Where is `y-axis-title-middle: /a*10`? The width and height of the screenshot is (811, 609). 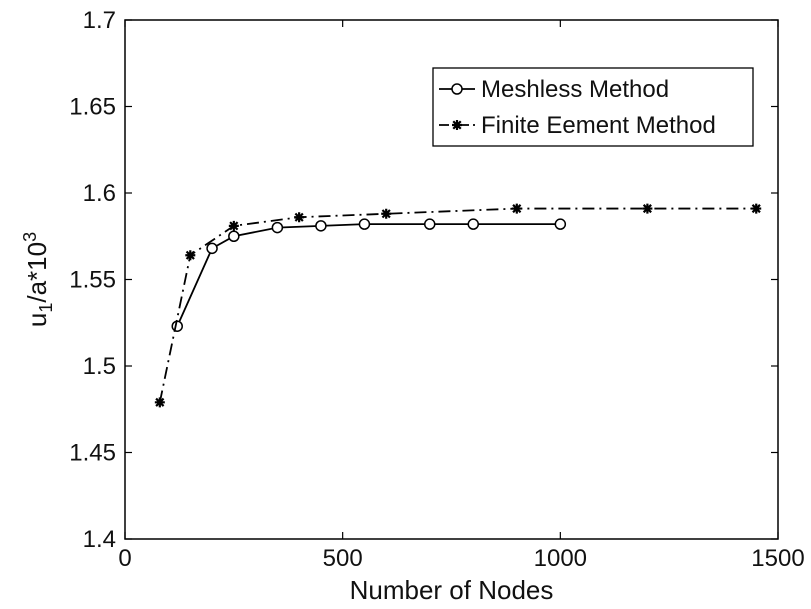
y-axis-title-middle: /a*10 is located at coordinates (37, 272).